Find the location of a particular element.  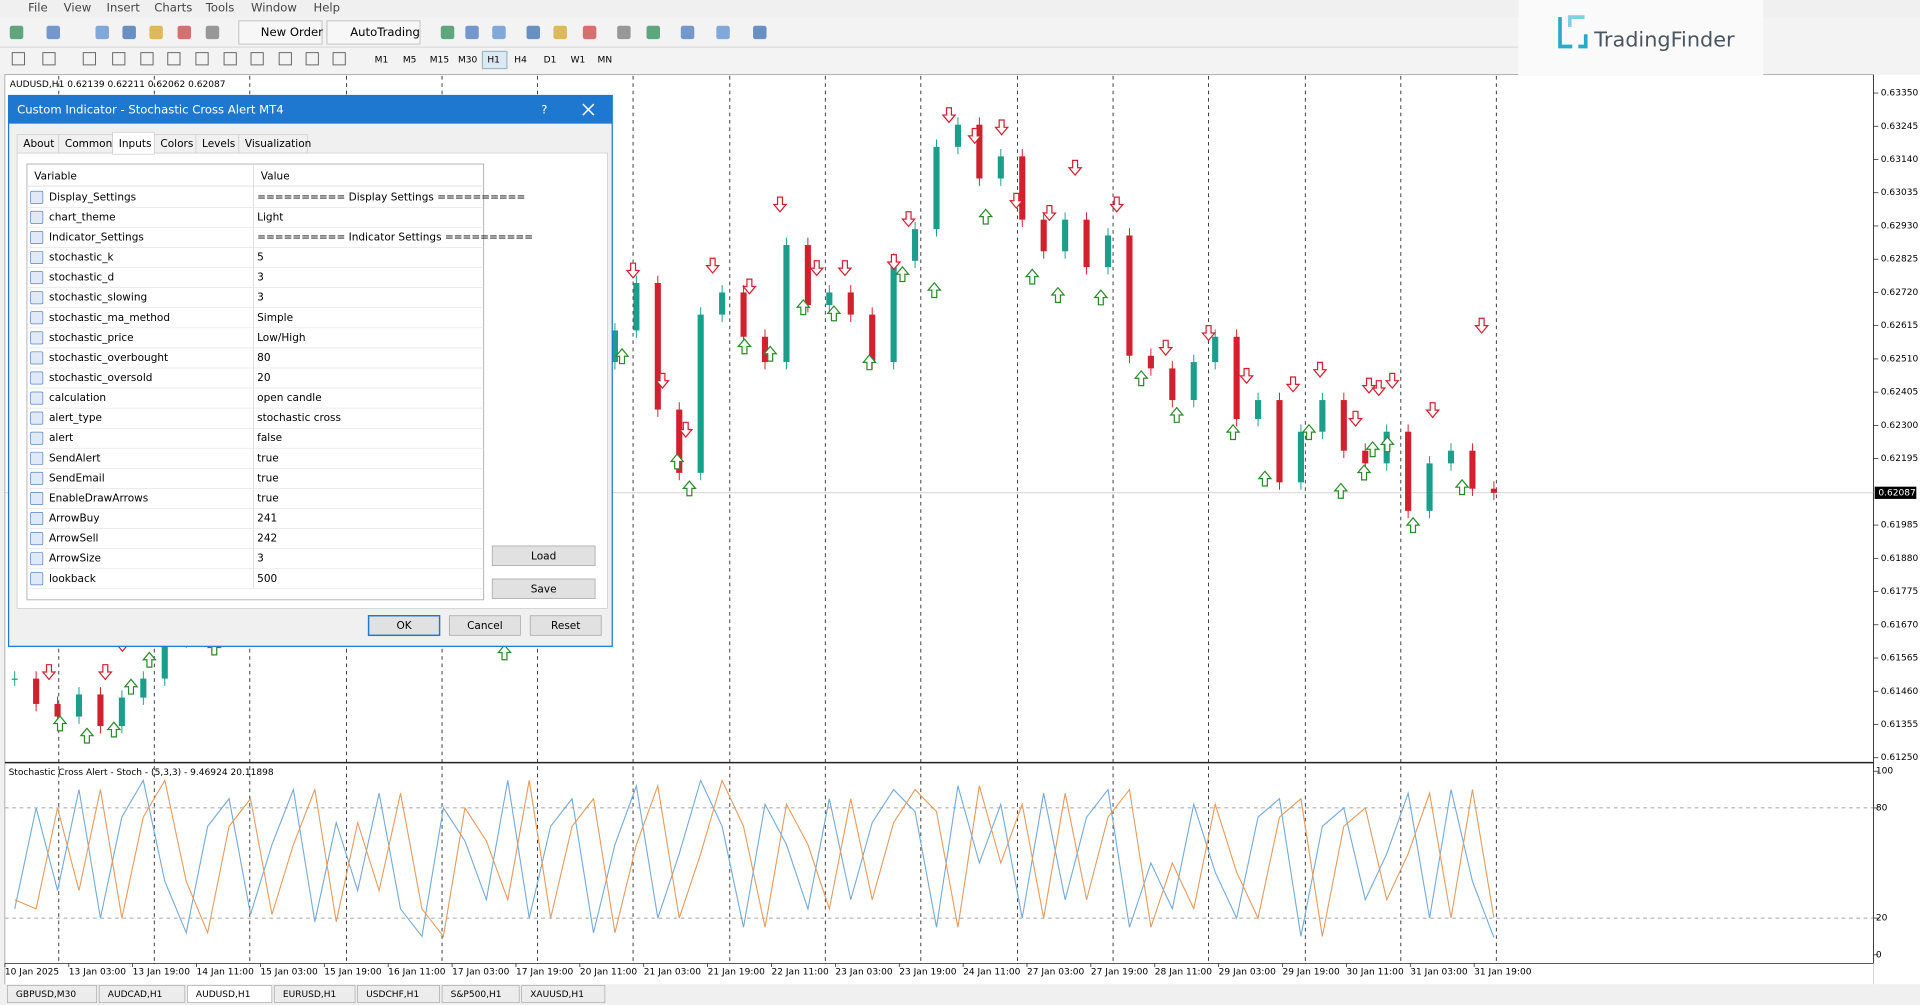

menu-item: Window is located at coordinates (274, 7).